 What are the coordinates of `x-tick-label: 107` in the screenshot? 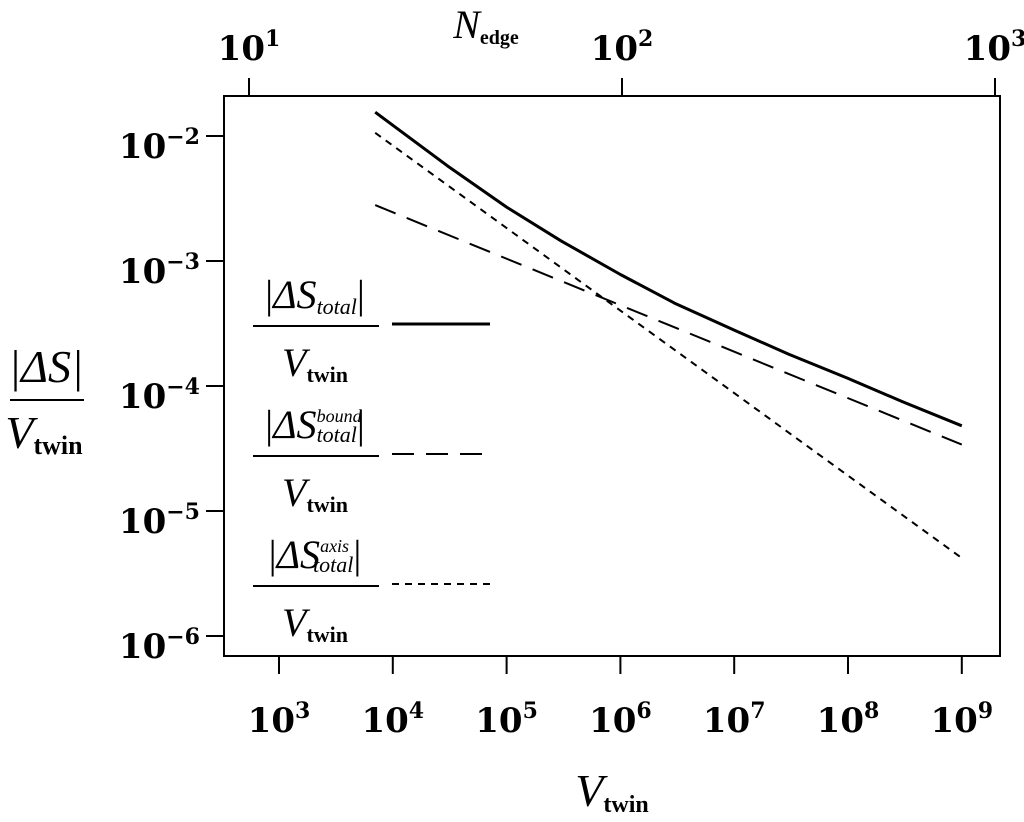 It's located at (734, 719).